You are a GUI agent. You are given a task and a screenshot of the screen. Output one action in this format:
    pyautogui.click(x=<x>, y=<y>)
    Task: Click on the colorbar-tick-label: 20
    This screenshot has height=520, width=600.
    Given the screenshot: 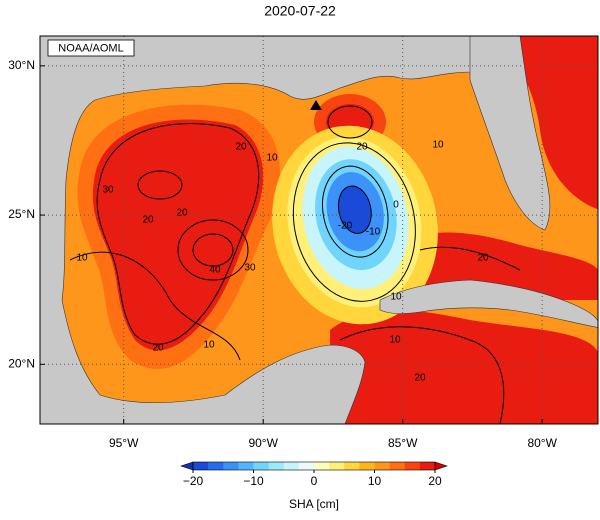 What is the action you would take?
    pyautogui.click(x=435, y=481)
    